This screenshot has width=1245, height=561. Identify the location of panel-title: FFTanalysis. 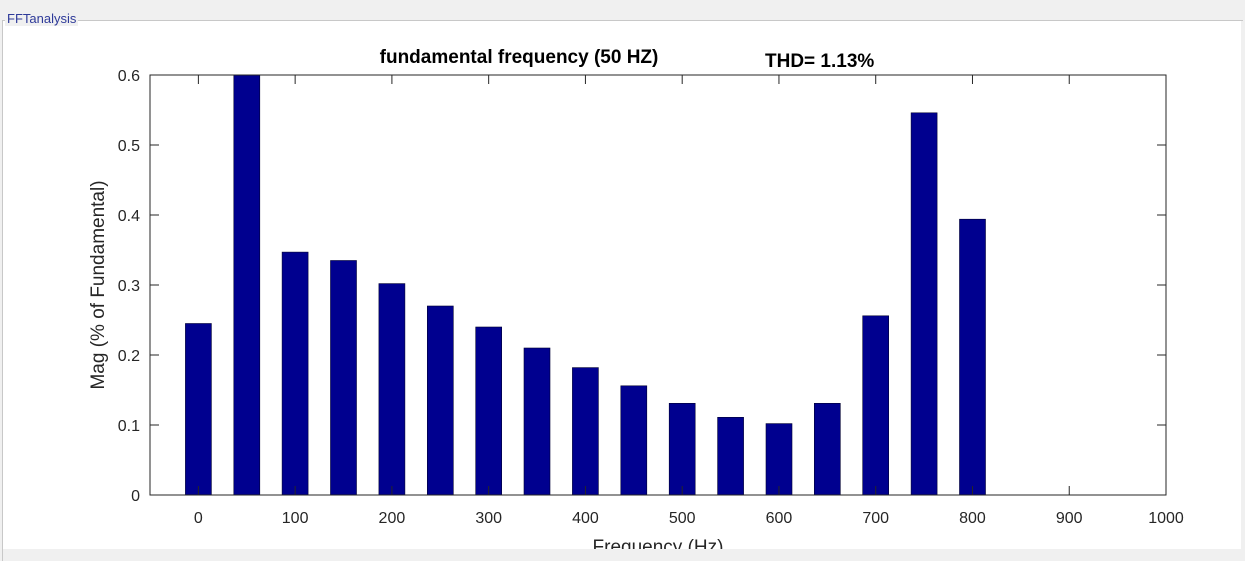
(42, 18).